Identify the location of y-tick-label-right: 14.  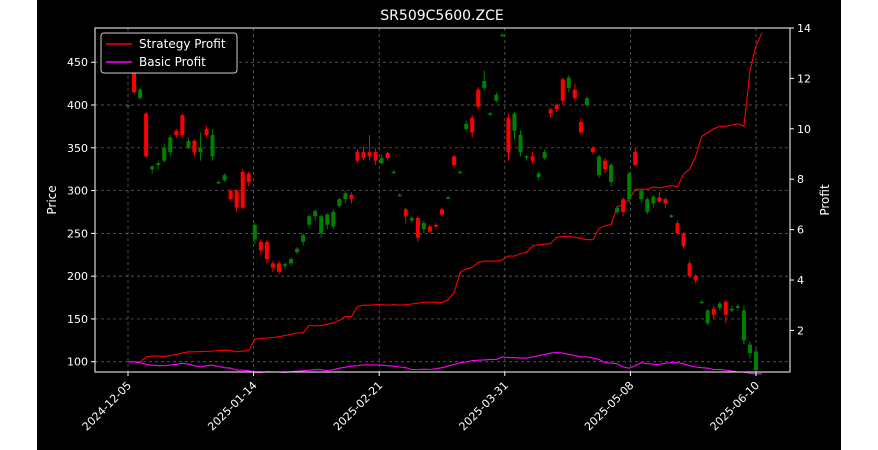
(804, 28).